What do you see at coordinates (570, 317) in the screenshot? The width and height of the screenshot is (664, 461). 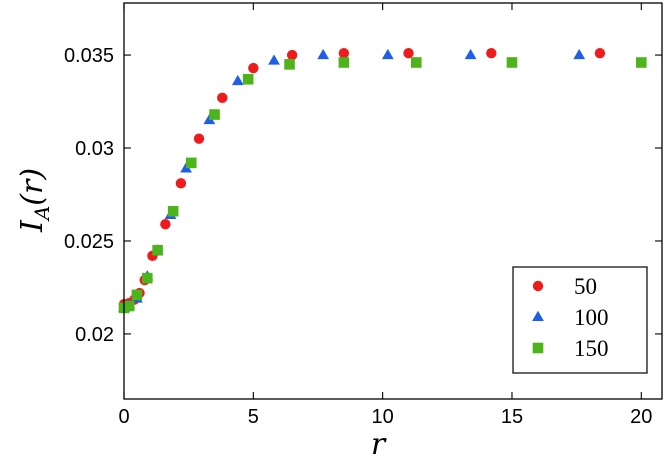 I see `legend-entries: 50 100 150` at bounding box center [570, 317].